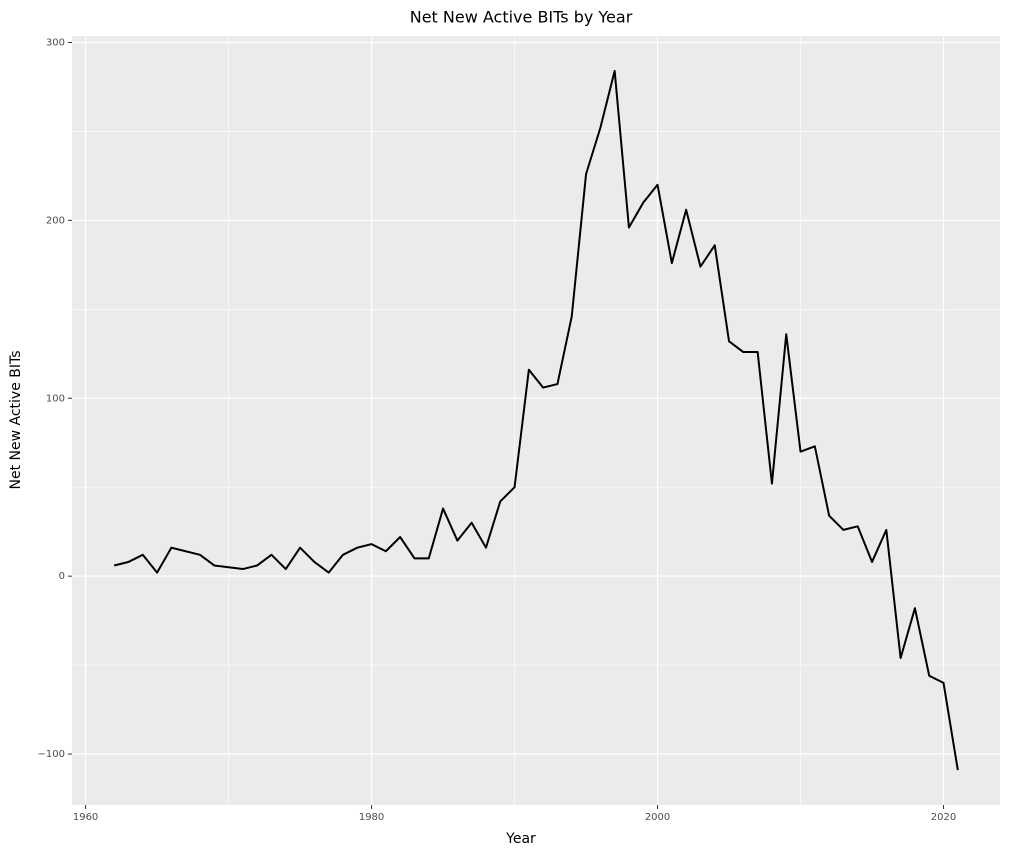 Image resolution: width=1011 pixels, height=857 pixels. What do you see at coordinates (657, 817) in the screenshot?
I see `x-tick-label: 2000` at bounding box center [657, 817].